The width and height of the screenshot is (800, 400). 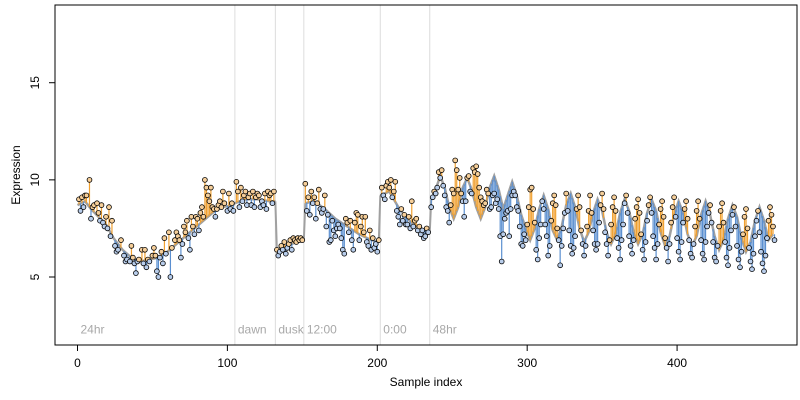 I want to click on phase-label-start: 24hr, so click(x=92, y=329).